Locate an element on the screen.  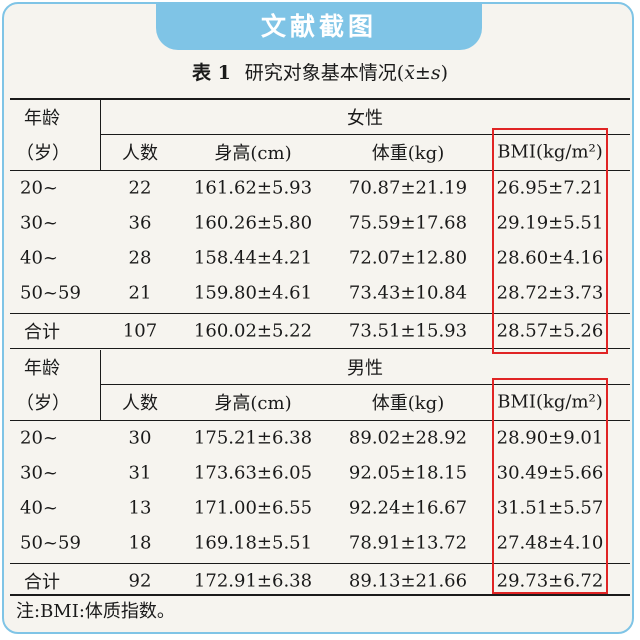
bmi-cell: 28.90±9.01 is located at coordinates (550, 438).